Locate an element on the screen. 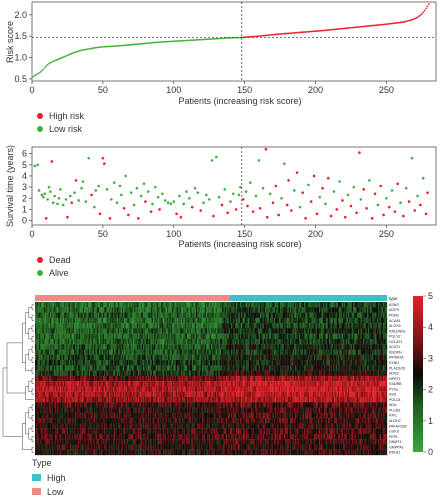  dead-legend-label: Dead is located at coordinates (60, 260).